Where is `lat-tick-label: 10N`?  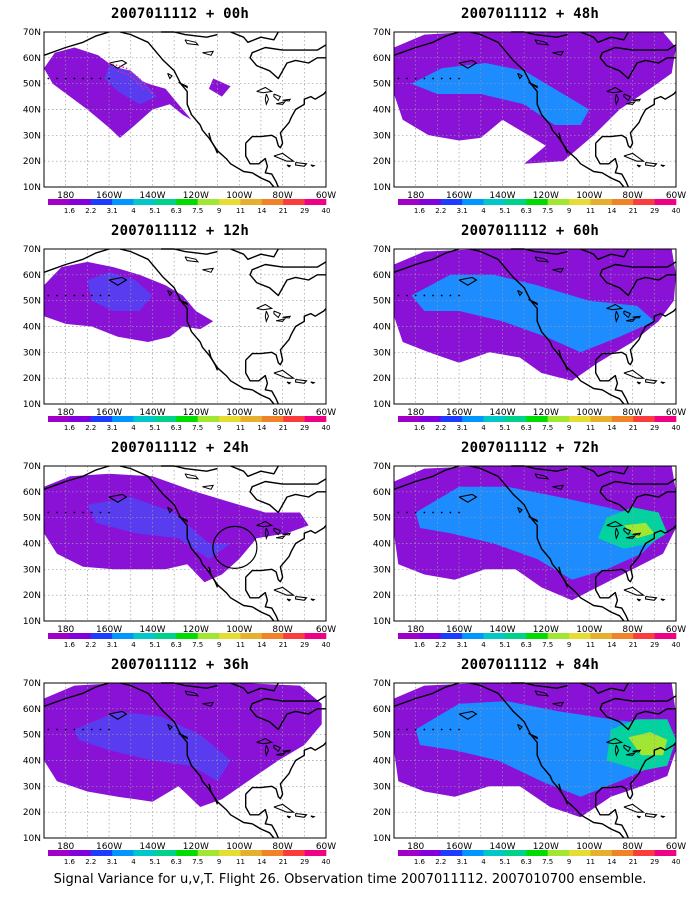 lat-tick-label: 10N is located at coordinates (32, 622).